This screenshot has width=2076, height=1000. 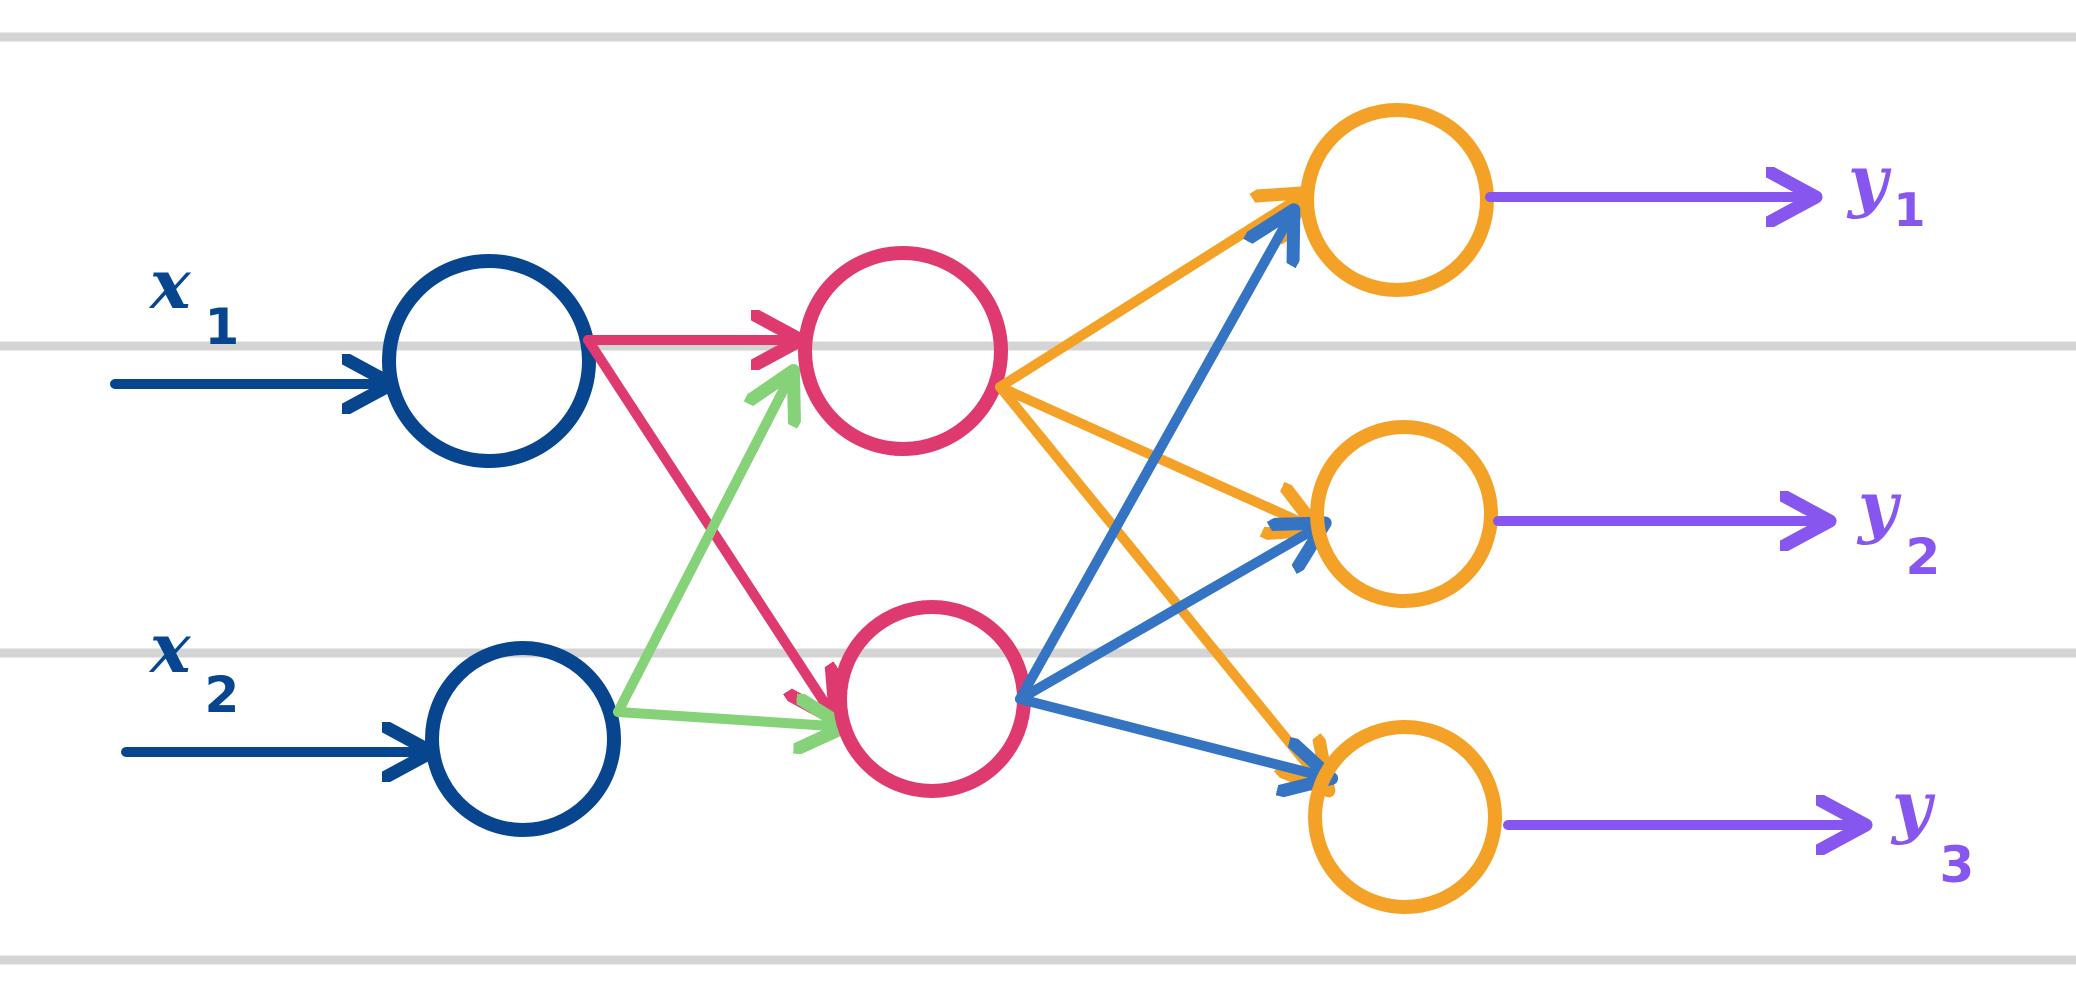 I want to click on edge-h2-o2, so click(x=1164, y=617).